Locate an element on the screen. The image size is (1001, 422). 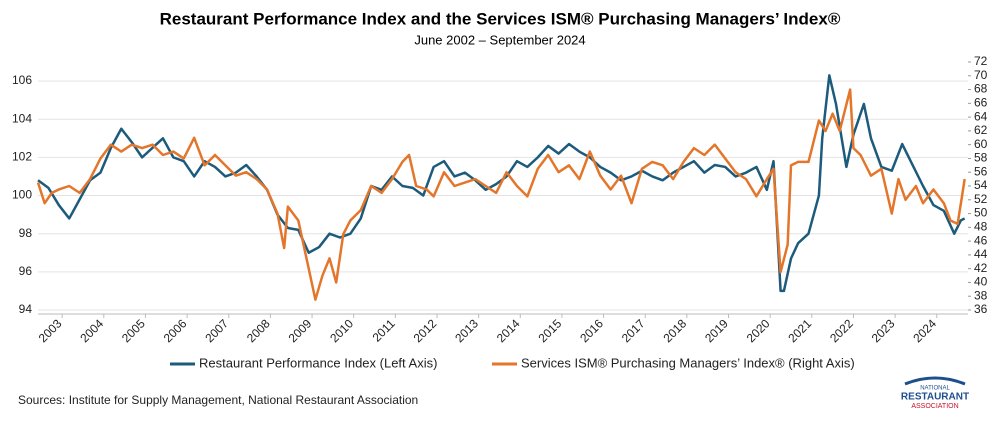
logo-text: NATIONAL is located at coordinates (935, 389).